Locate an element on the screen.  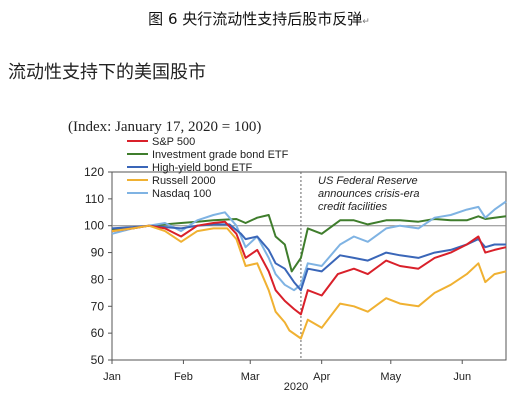
y-tick-label: 60 is located at coordinates (98, 333).